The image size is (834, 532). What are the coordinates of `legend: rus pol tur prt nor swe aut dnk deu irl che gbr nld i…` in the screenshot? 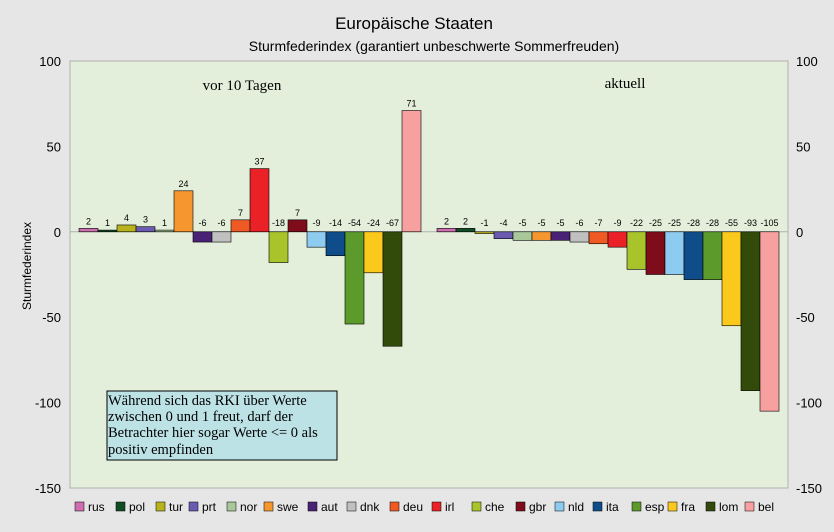 It's located at (424, 507).